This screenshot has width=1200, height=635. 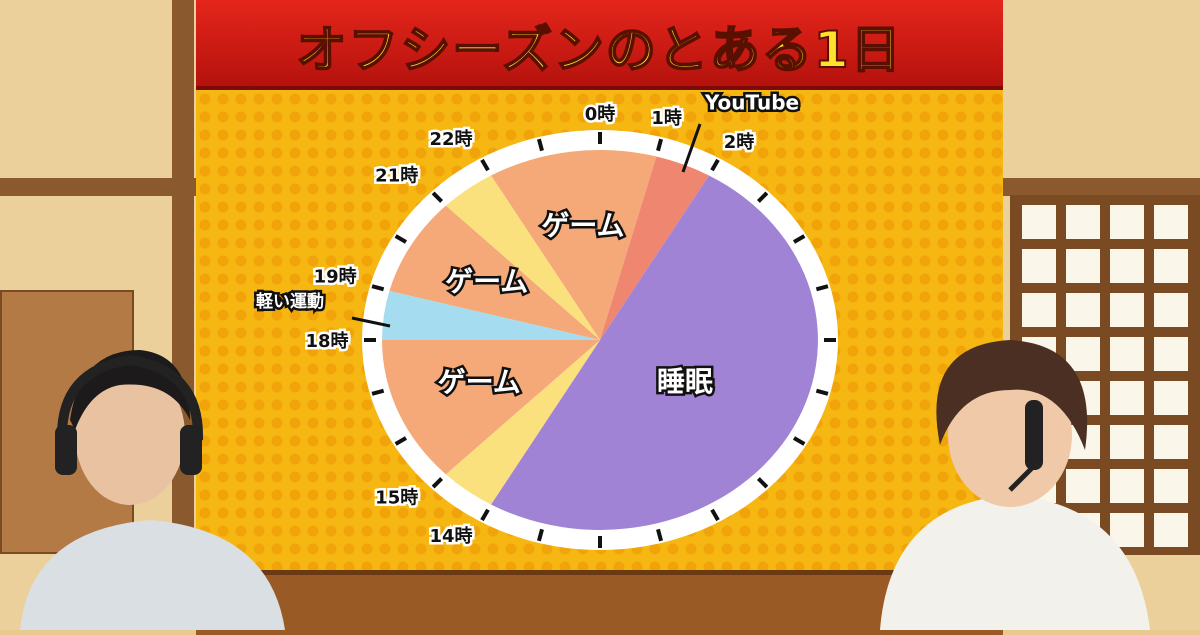 I want to click on hour-label: 22時, so click(x=450, y=139).